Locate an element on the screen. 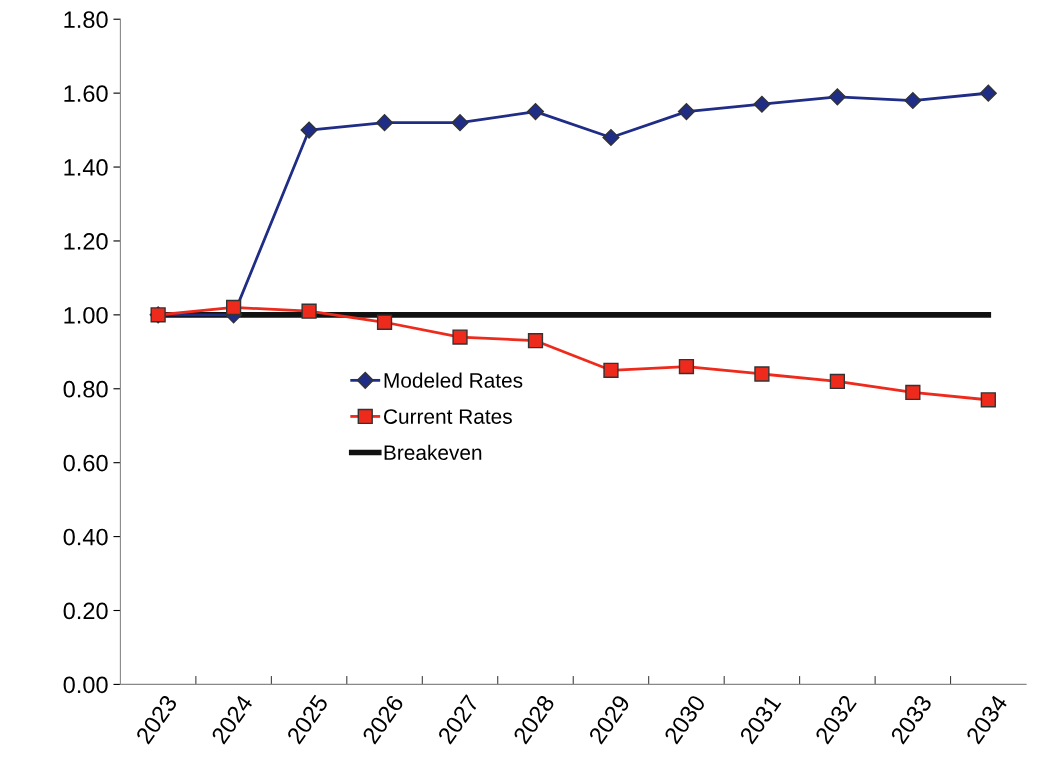  y-tick-label: 1.80 is located at coordinates (86, 20).